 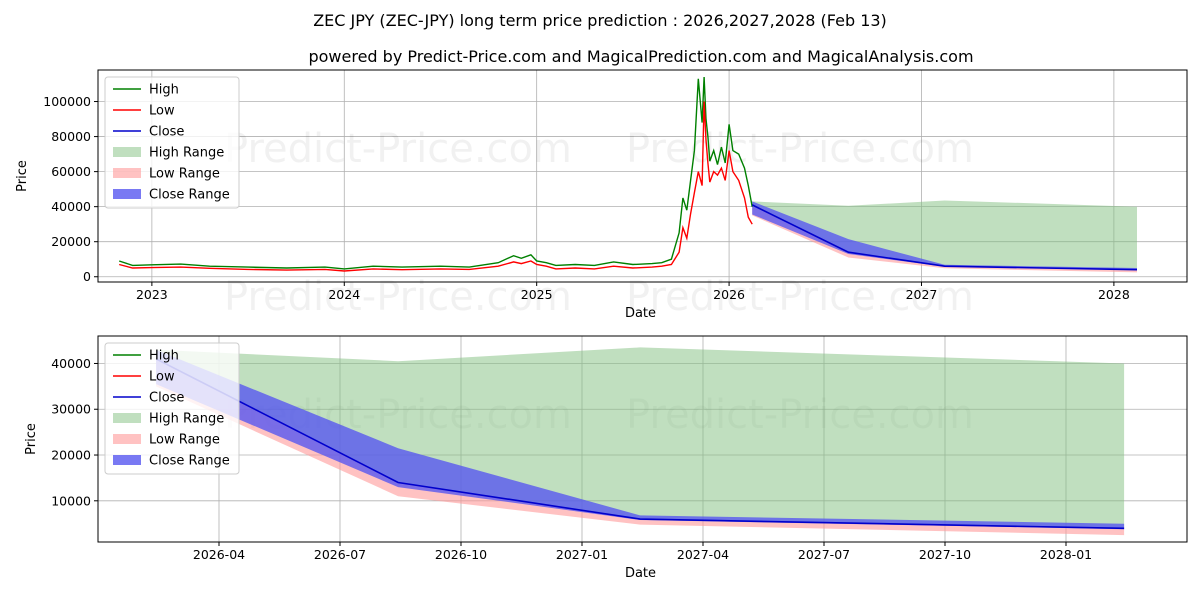 I want to click on x-tick-label: 2024, so click(x=344, y=294).